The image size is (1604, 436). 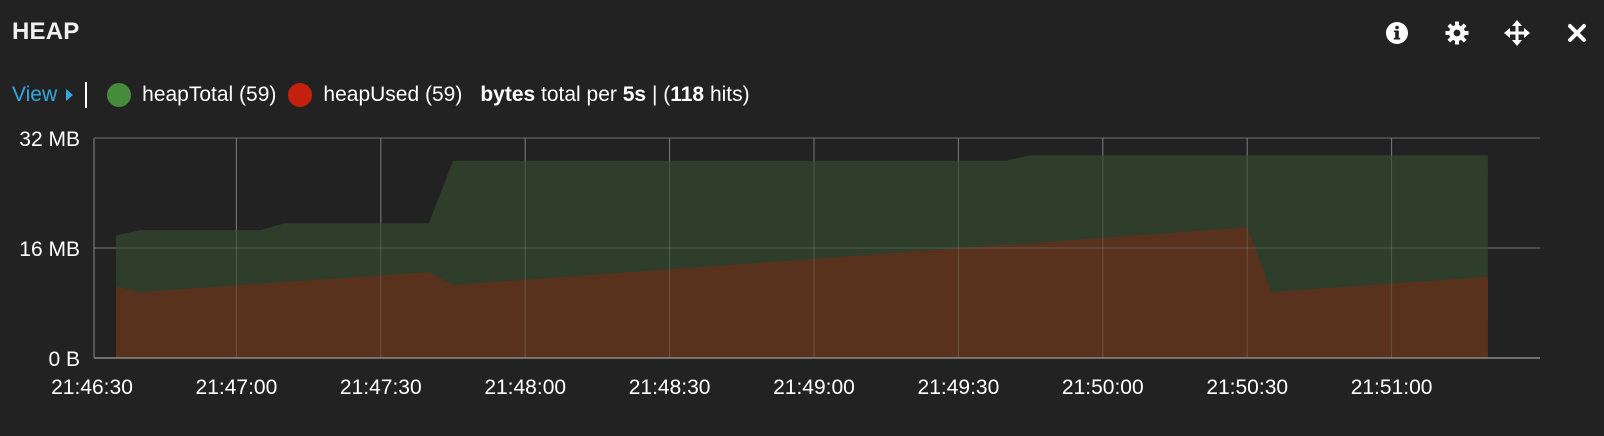 I want to click on info-button, so click(x=1397, y=33).